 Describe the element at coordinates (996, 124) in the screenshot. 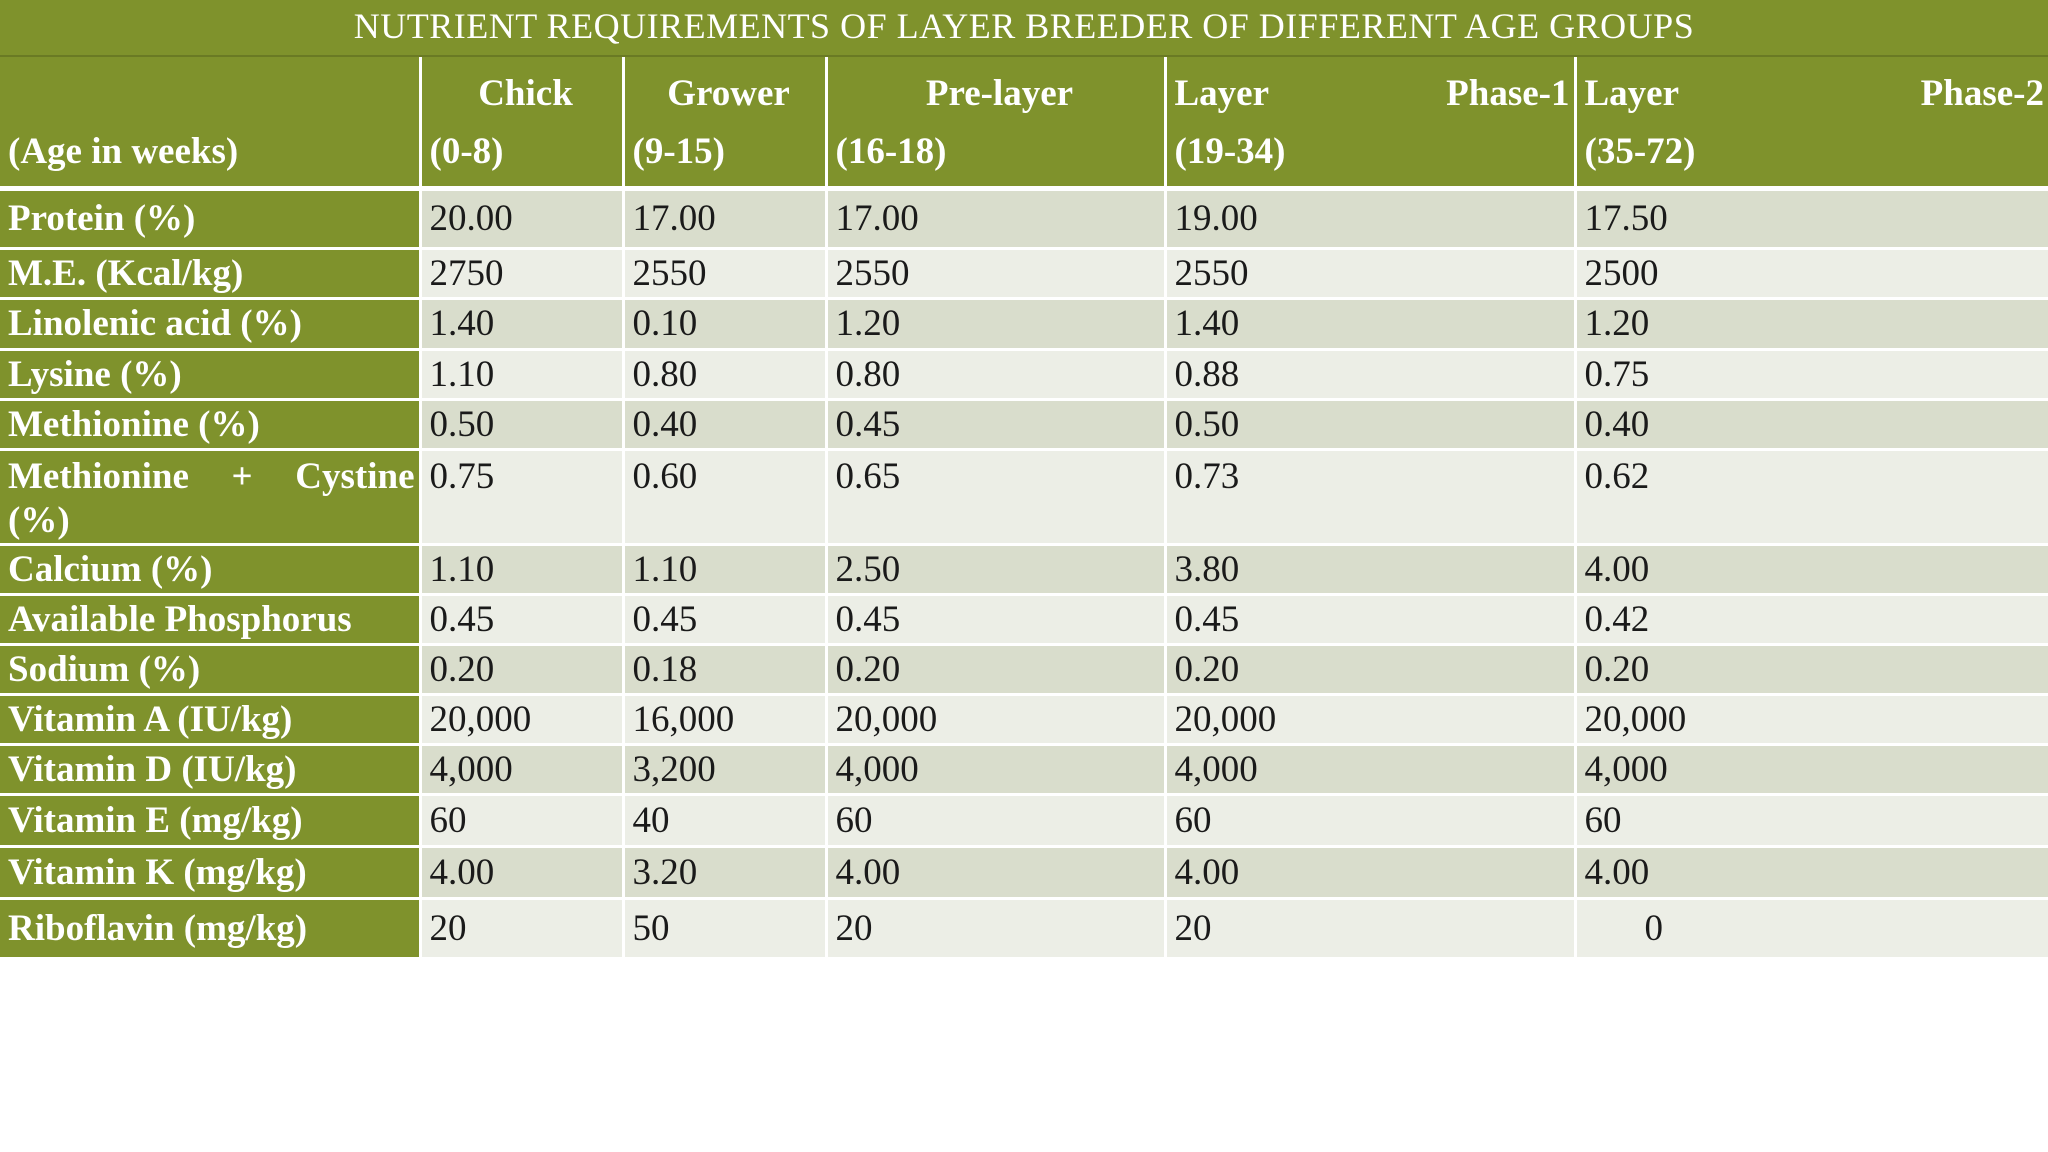

I see `header-pre-layer: Pre-layer (16-18)` at that location.